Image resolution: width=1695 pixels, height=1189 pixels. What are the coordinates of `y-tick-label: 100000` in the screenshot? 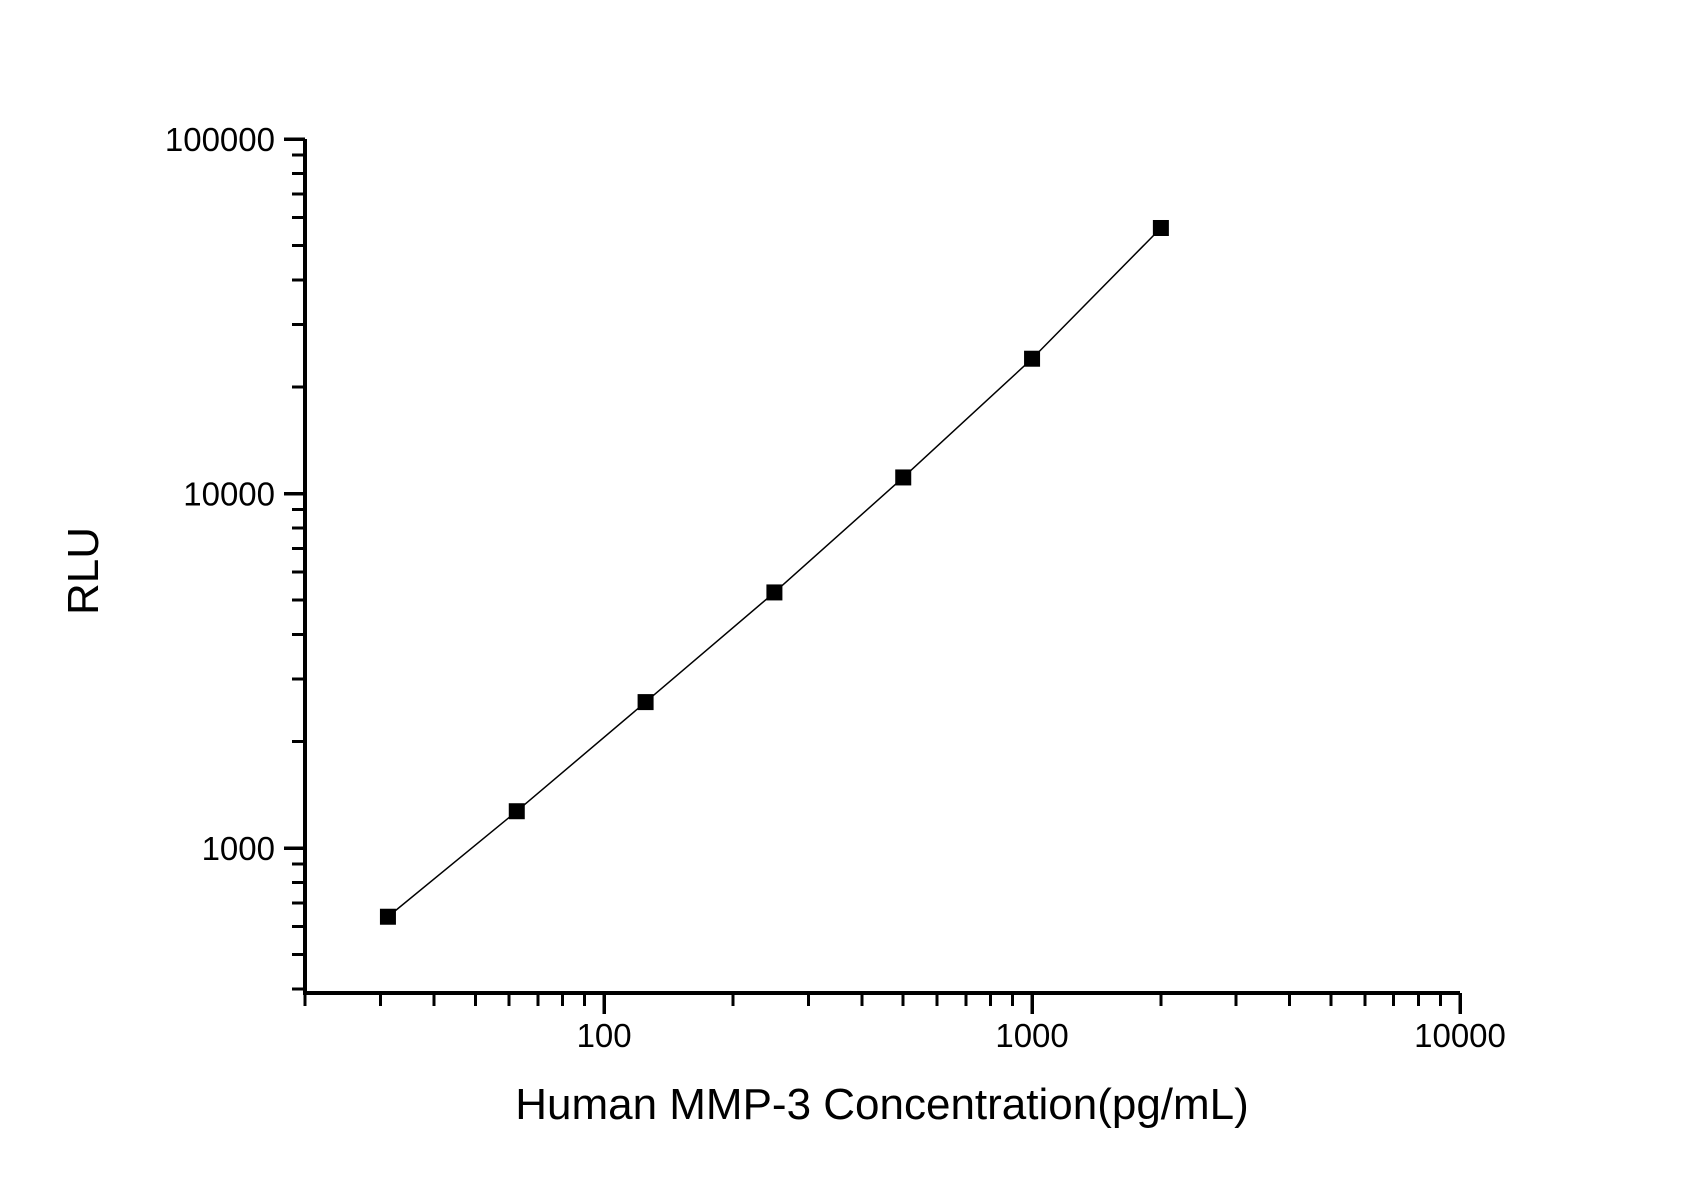 It's located at (220, 139).